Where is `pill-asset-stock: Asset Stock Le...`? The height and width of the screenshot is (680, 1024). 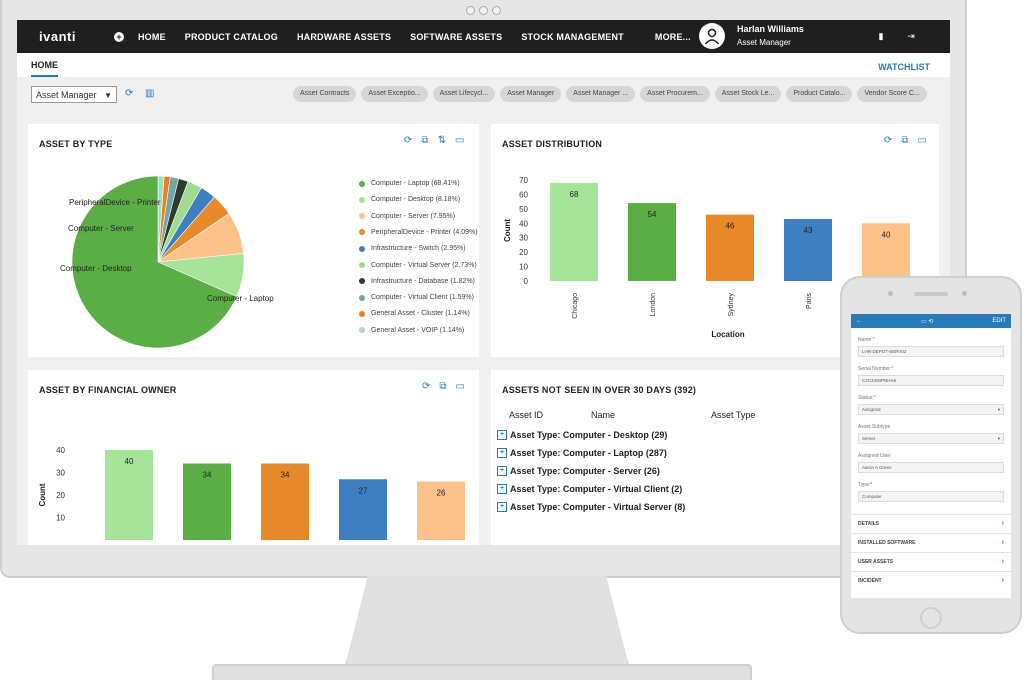 pill-asset-stock: Asset Stock Le... is located at coordinates (748, 94).